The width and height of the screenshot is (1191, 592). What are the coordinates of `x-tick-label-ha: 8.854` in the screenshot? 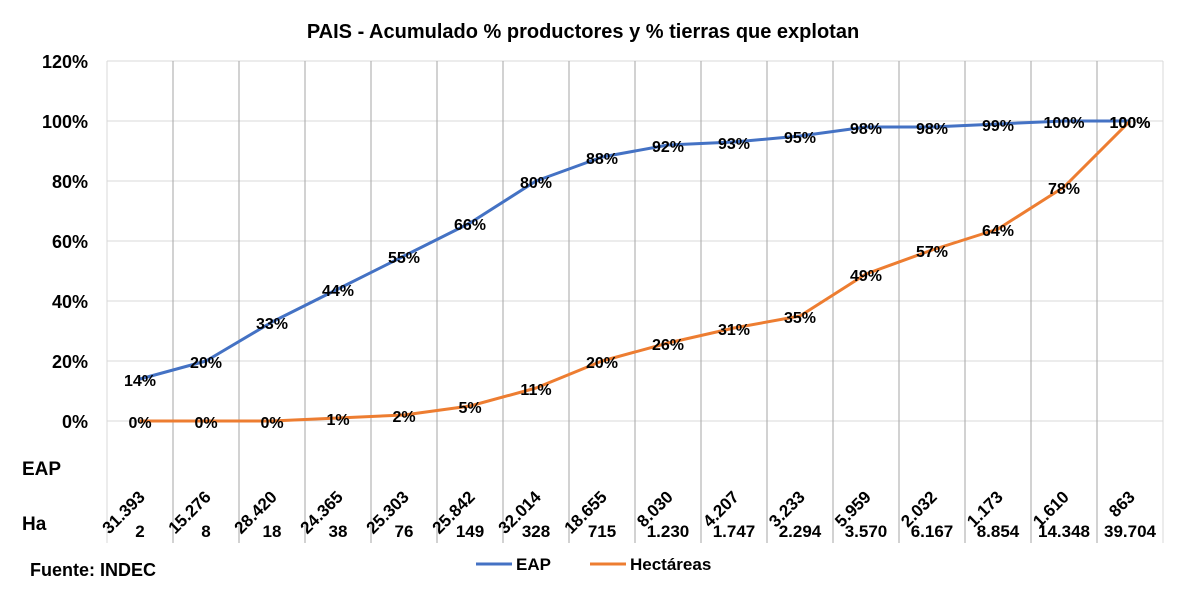 It's located at (998, 531).